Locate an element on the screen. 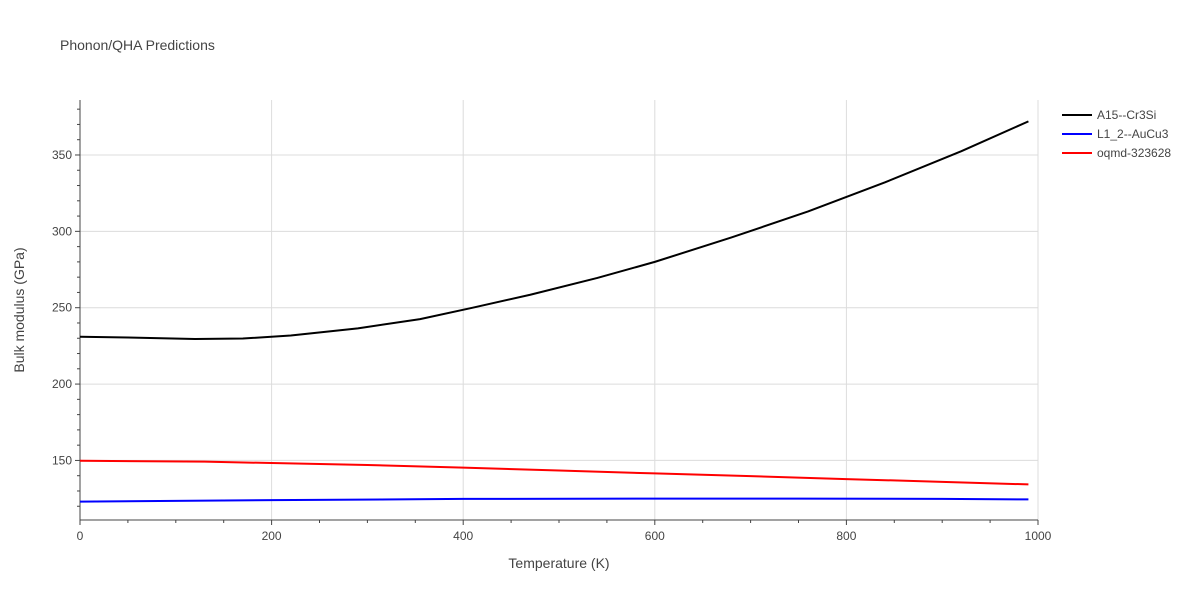 This screenshot has width=1200, height=600. y-axis-title: Bulk modulus (GPa) is located at coordinates (19, 309).